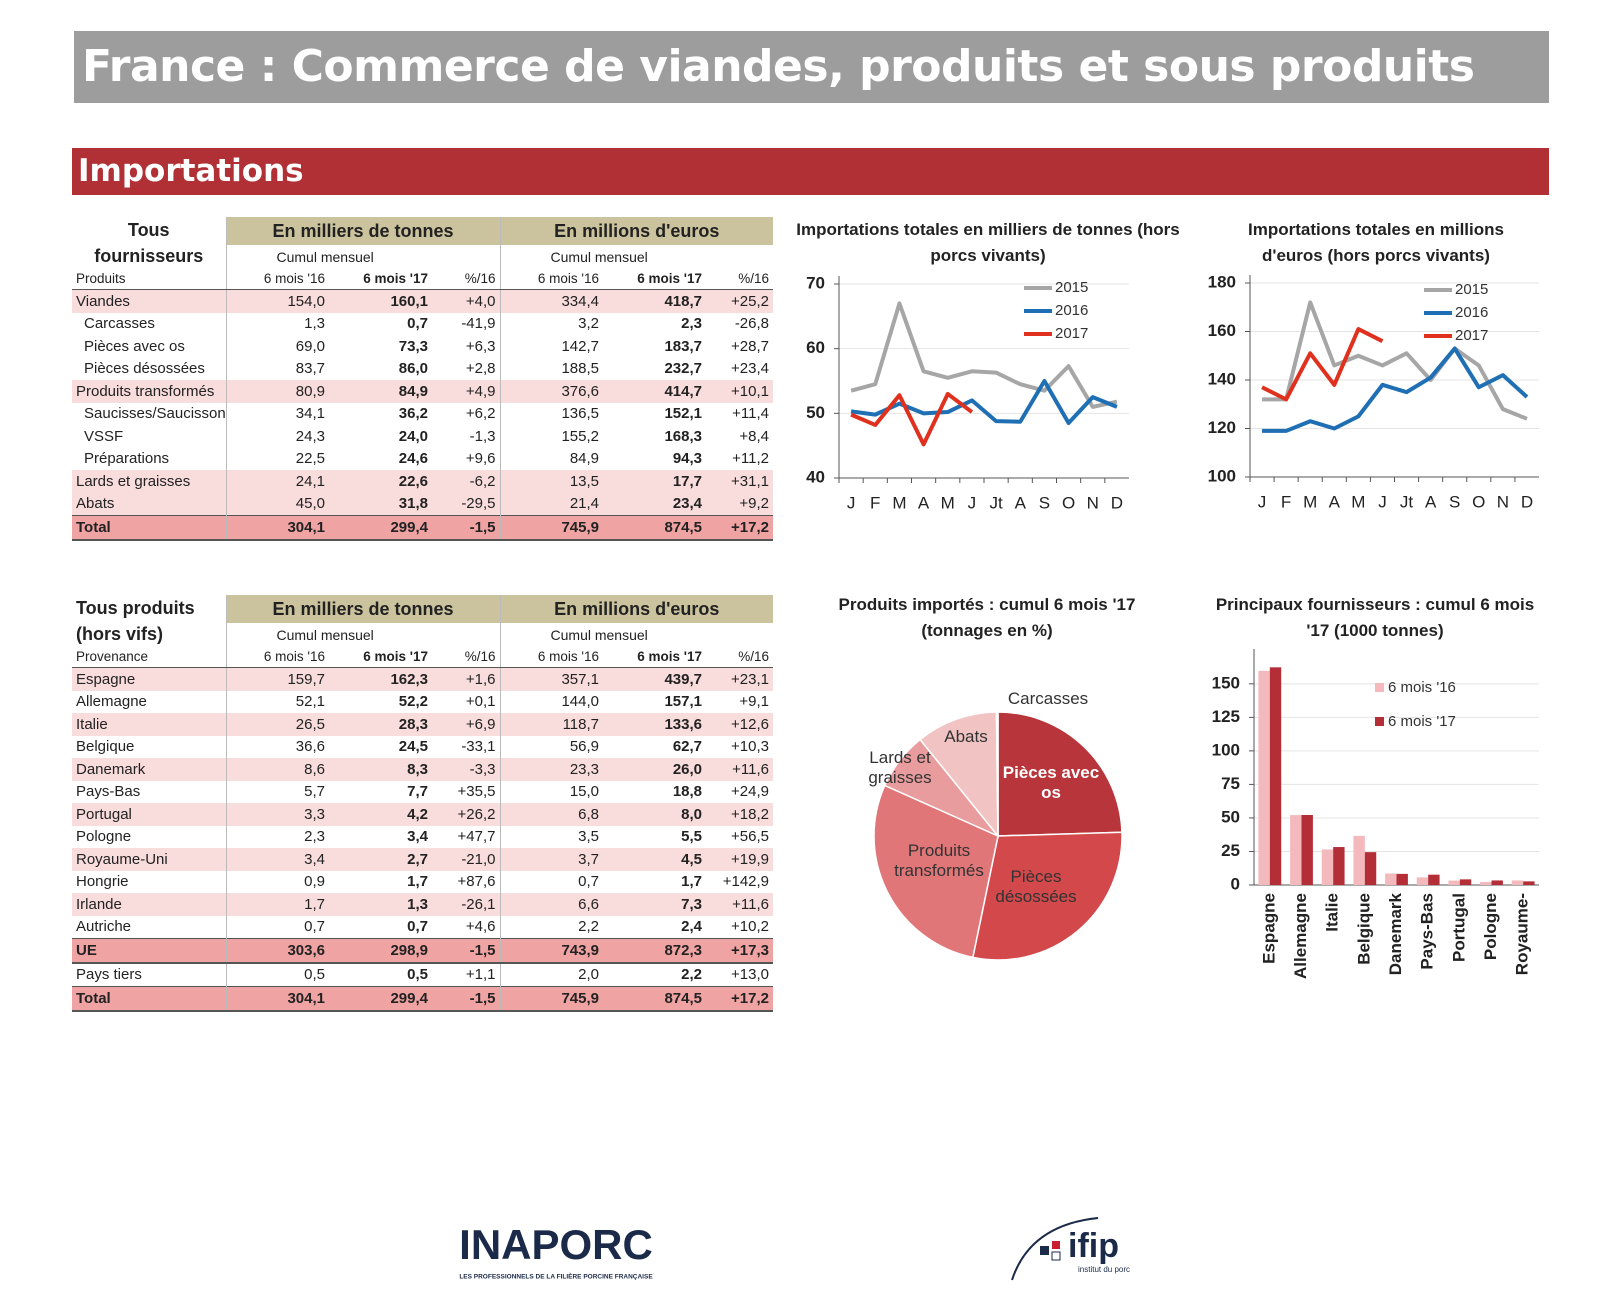 The image size is (1600, 1291). Describe the element at coordinates (277, 504) in the screenshot. I see `cell: 45,0` at that location.